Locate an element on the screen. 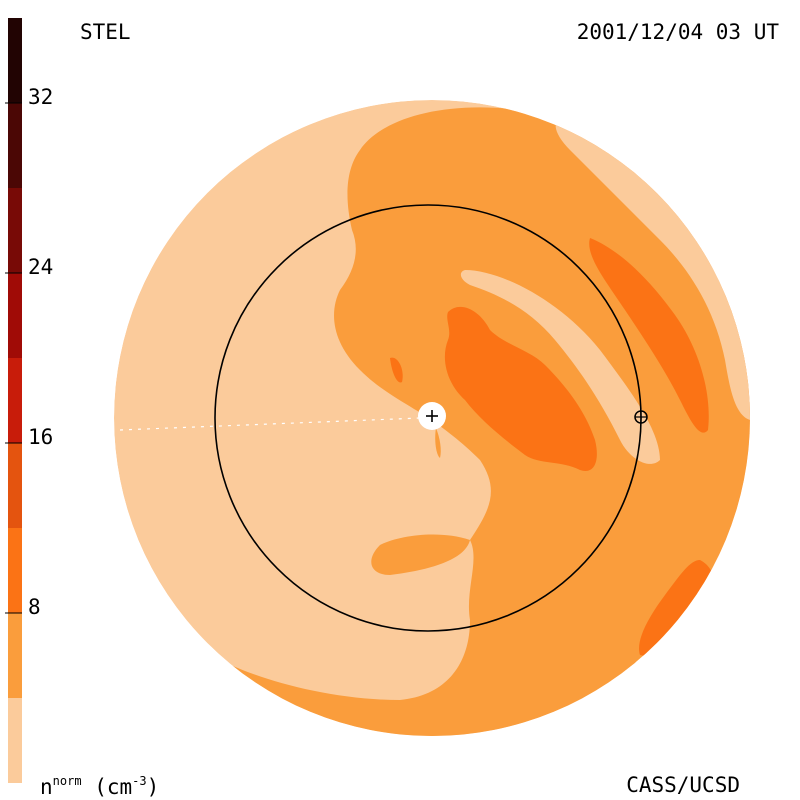  colorbar-tick-label-2: 24 is located at coordinates (40, 267).